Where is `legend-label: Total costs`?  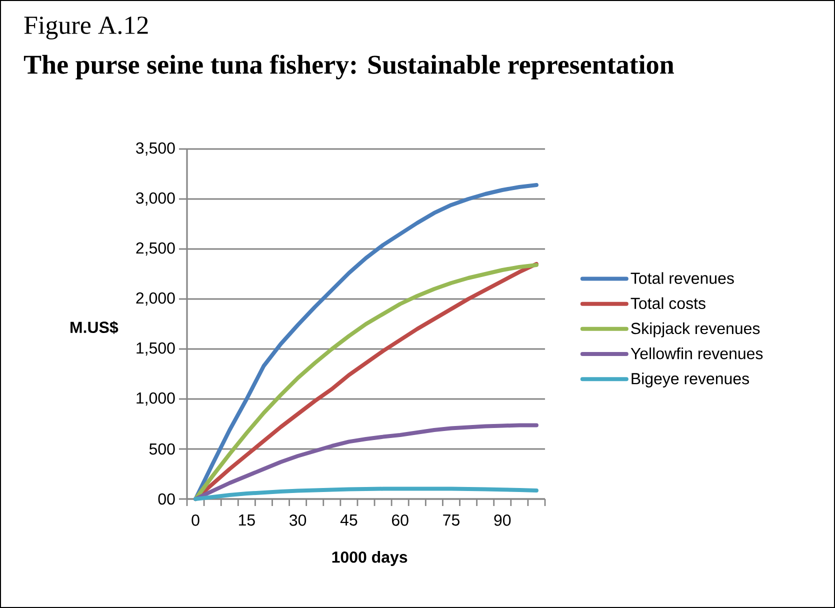 legend-label: Total costs is located at coordinates (668, 303).